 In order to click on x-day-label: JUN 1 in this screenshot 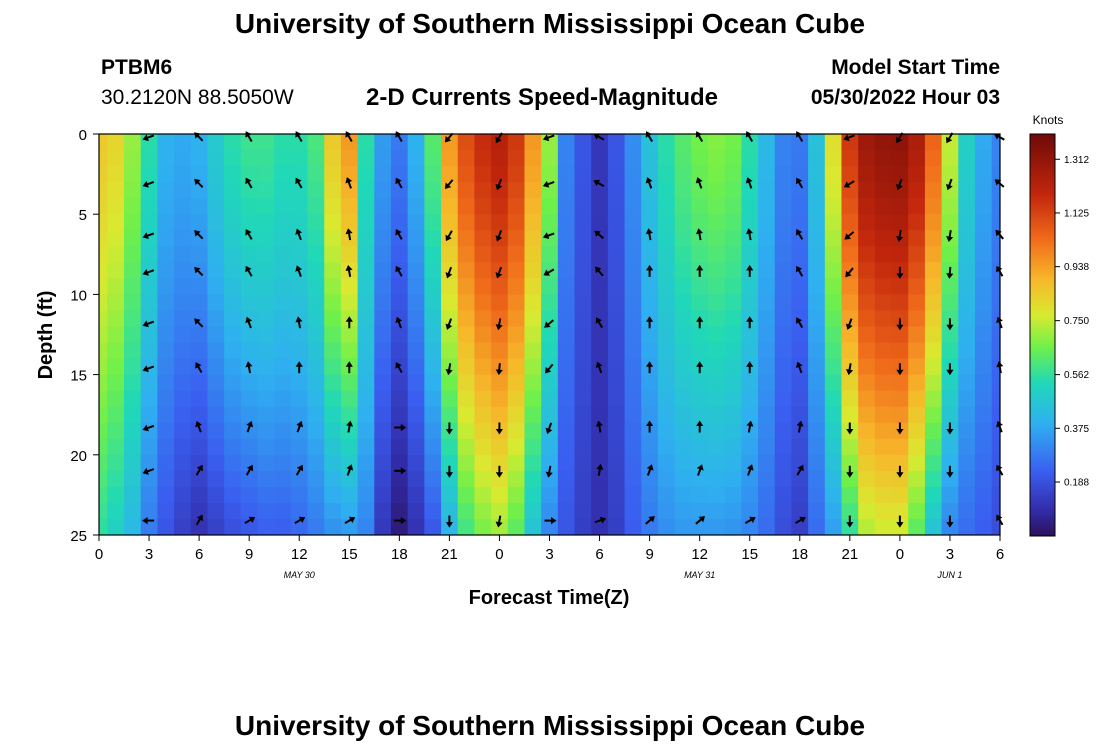, I will do `click(949, 575)`.